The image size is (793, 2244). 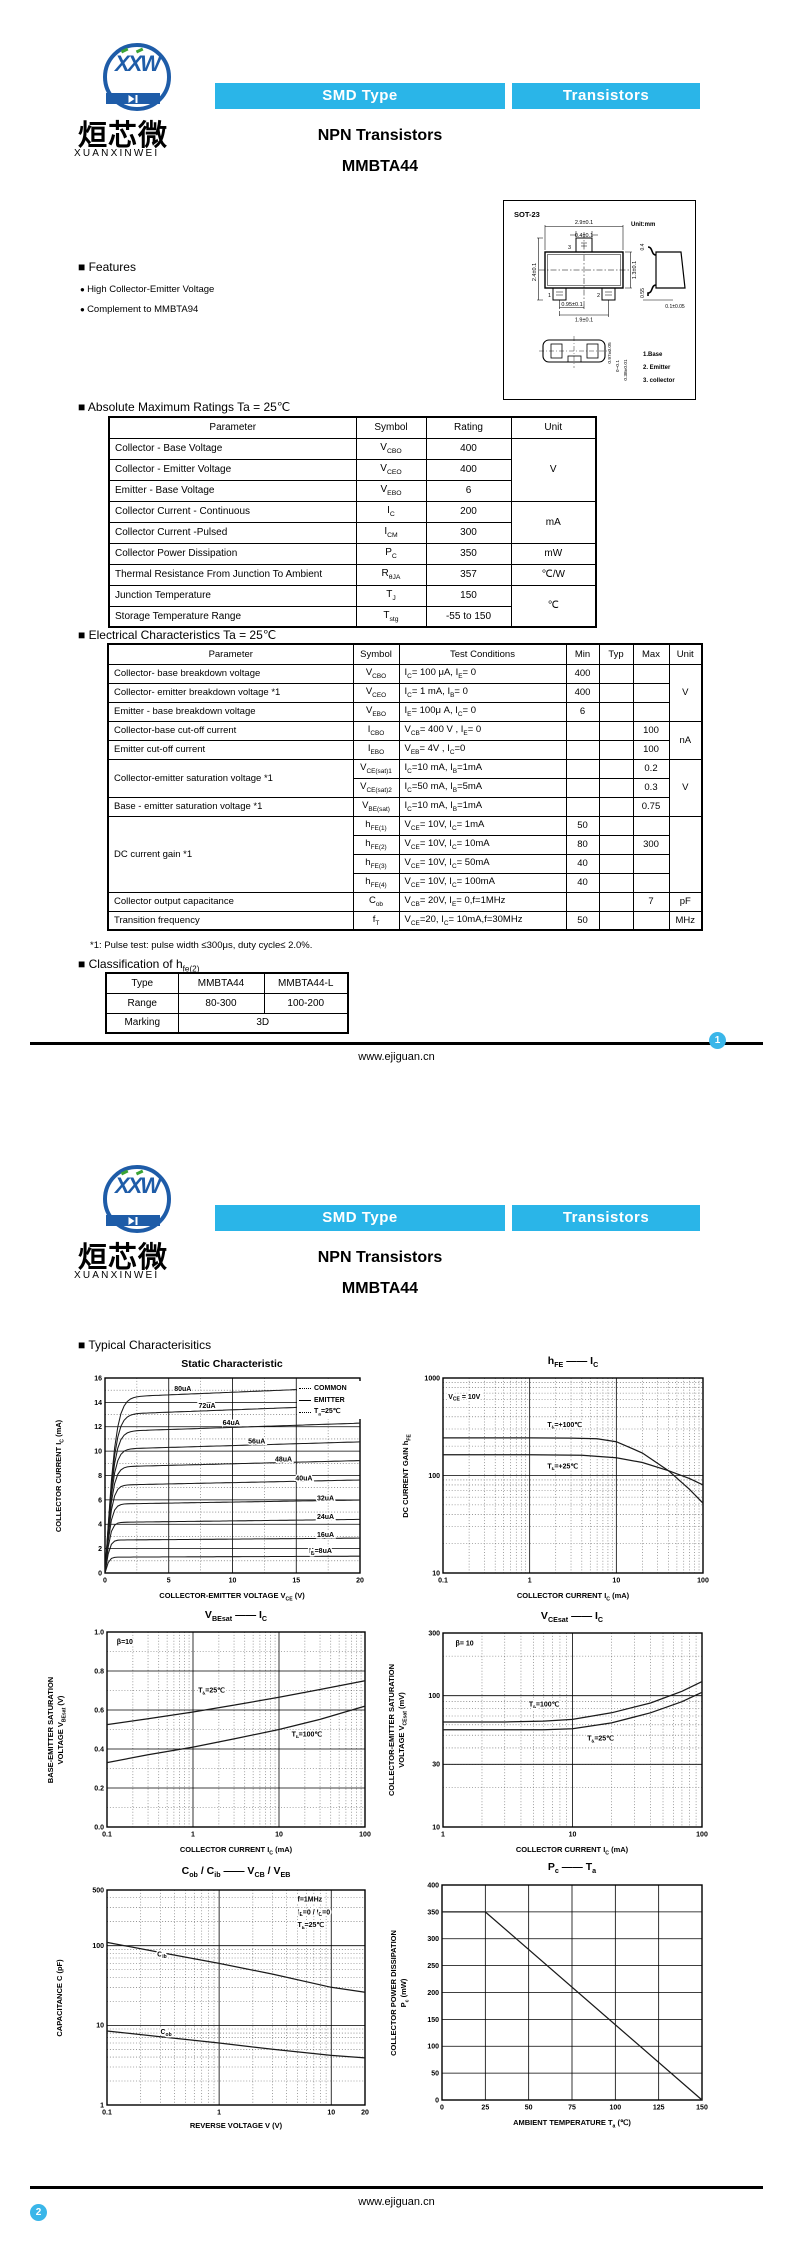 What do you see at coordinates (573, 1711) in the screenshot?
I see `curve-Ta=25C` at bounding box center [573, 1711].